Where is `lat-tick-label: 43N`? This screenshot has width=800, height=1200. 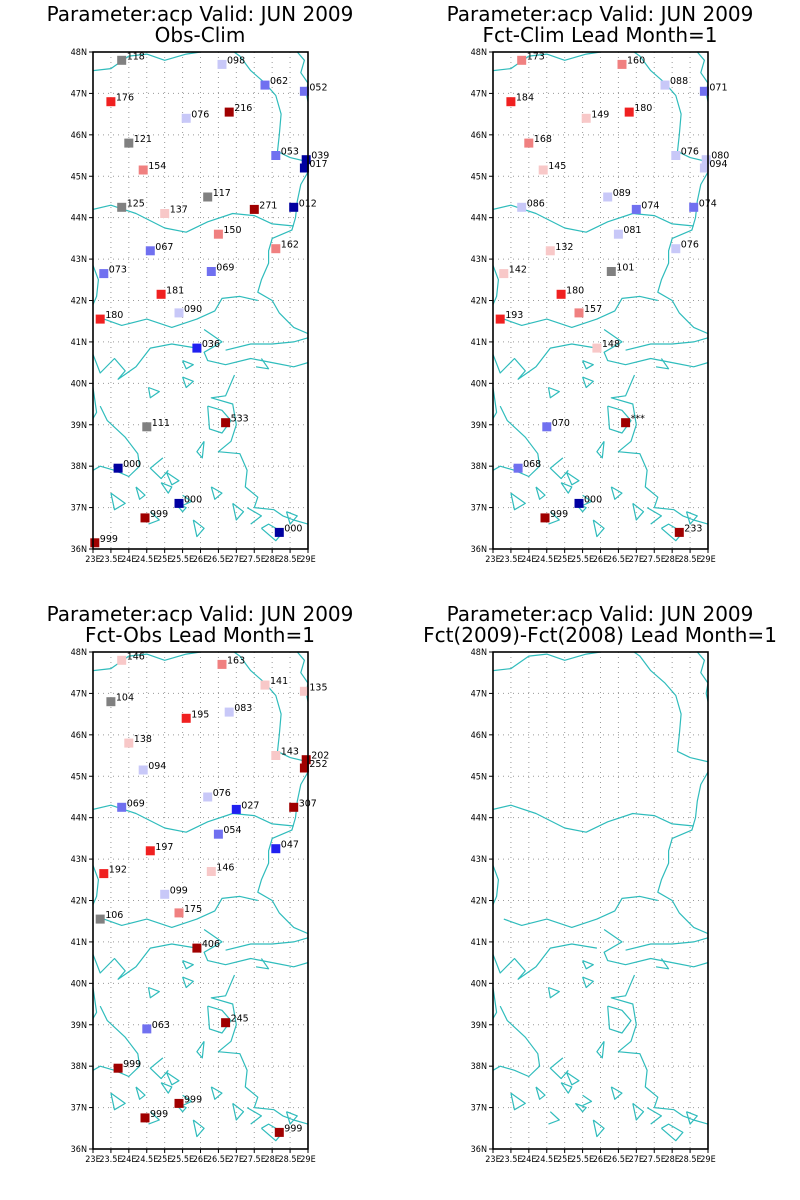
lat-tick-label: 43N is located at coordinates (479, 860).